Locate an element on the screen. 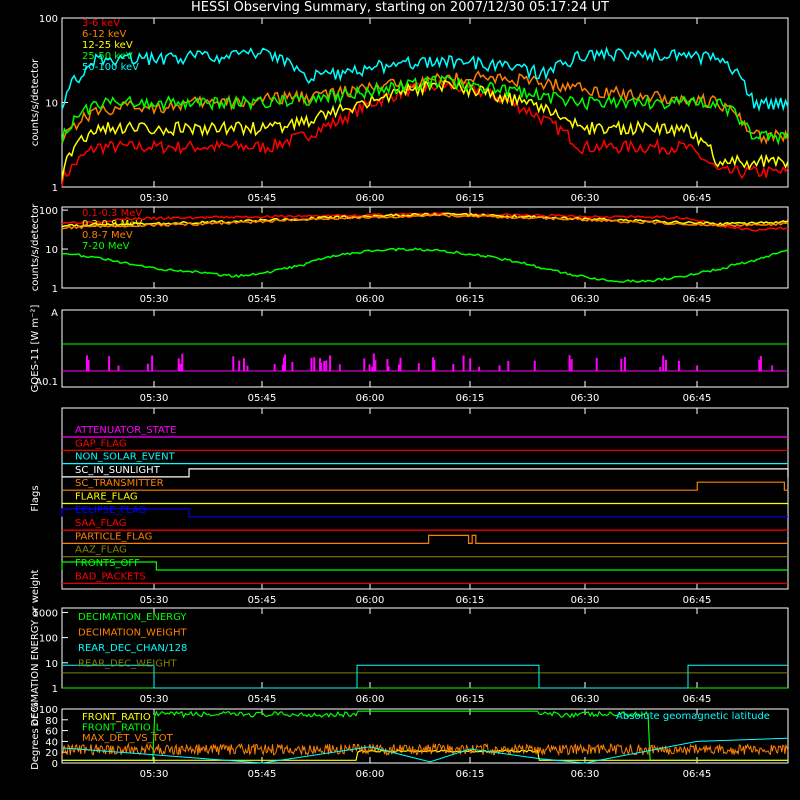 This screenshot has height=800, width=800. series-line-12-25-keV is located at coordinates (425, 129).